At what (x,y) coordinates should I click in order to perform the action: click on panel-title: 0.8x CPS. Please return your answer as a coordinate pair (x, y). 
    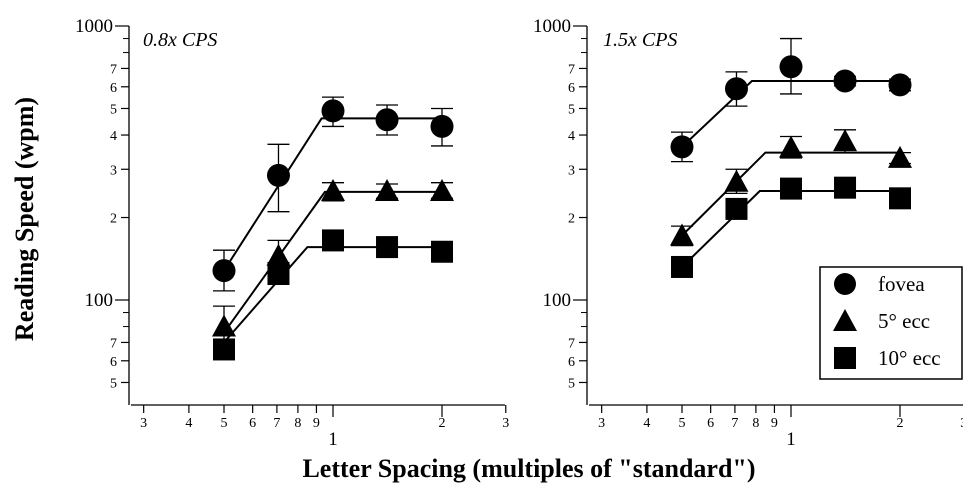
    Looking at the image, I should click on (180, 40).